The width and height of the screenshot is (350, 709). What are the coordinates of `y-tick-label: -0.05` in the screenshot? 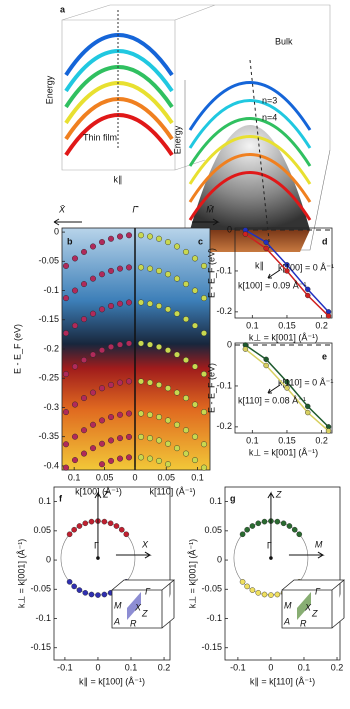 It's located at (211, 589).